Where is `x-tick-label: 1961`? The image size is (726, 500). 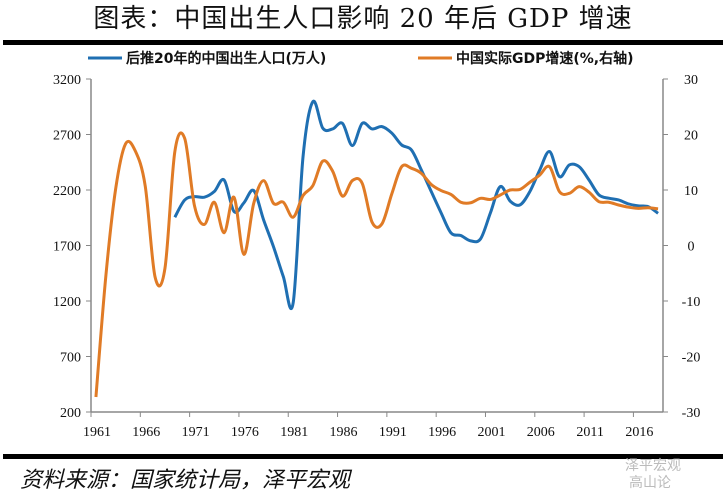
x-tick-label: 1961 is located at coordinates (97, 432).